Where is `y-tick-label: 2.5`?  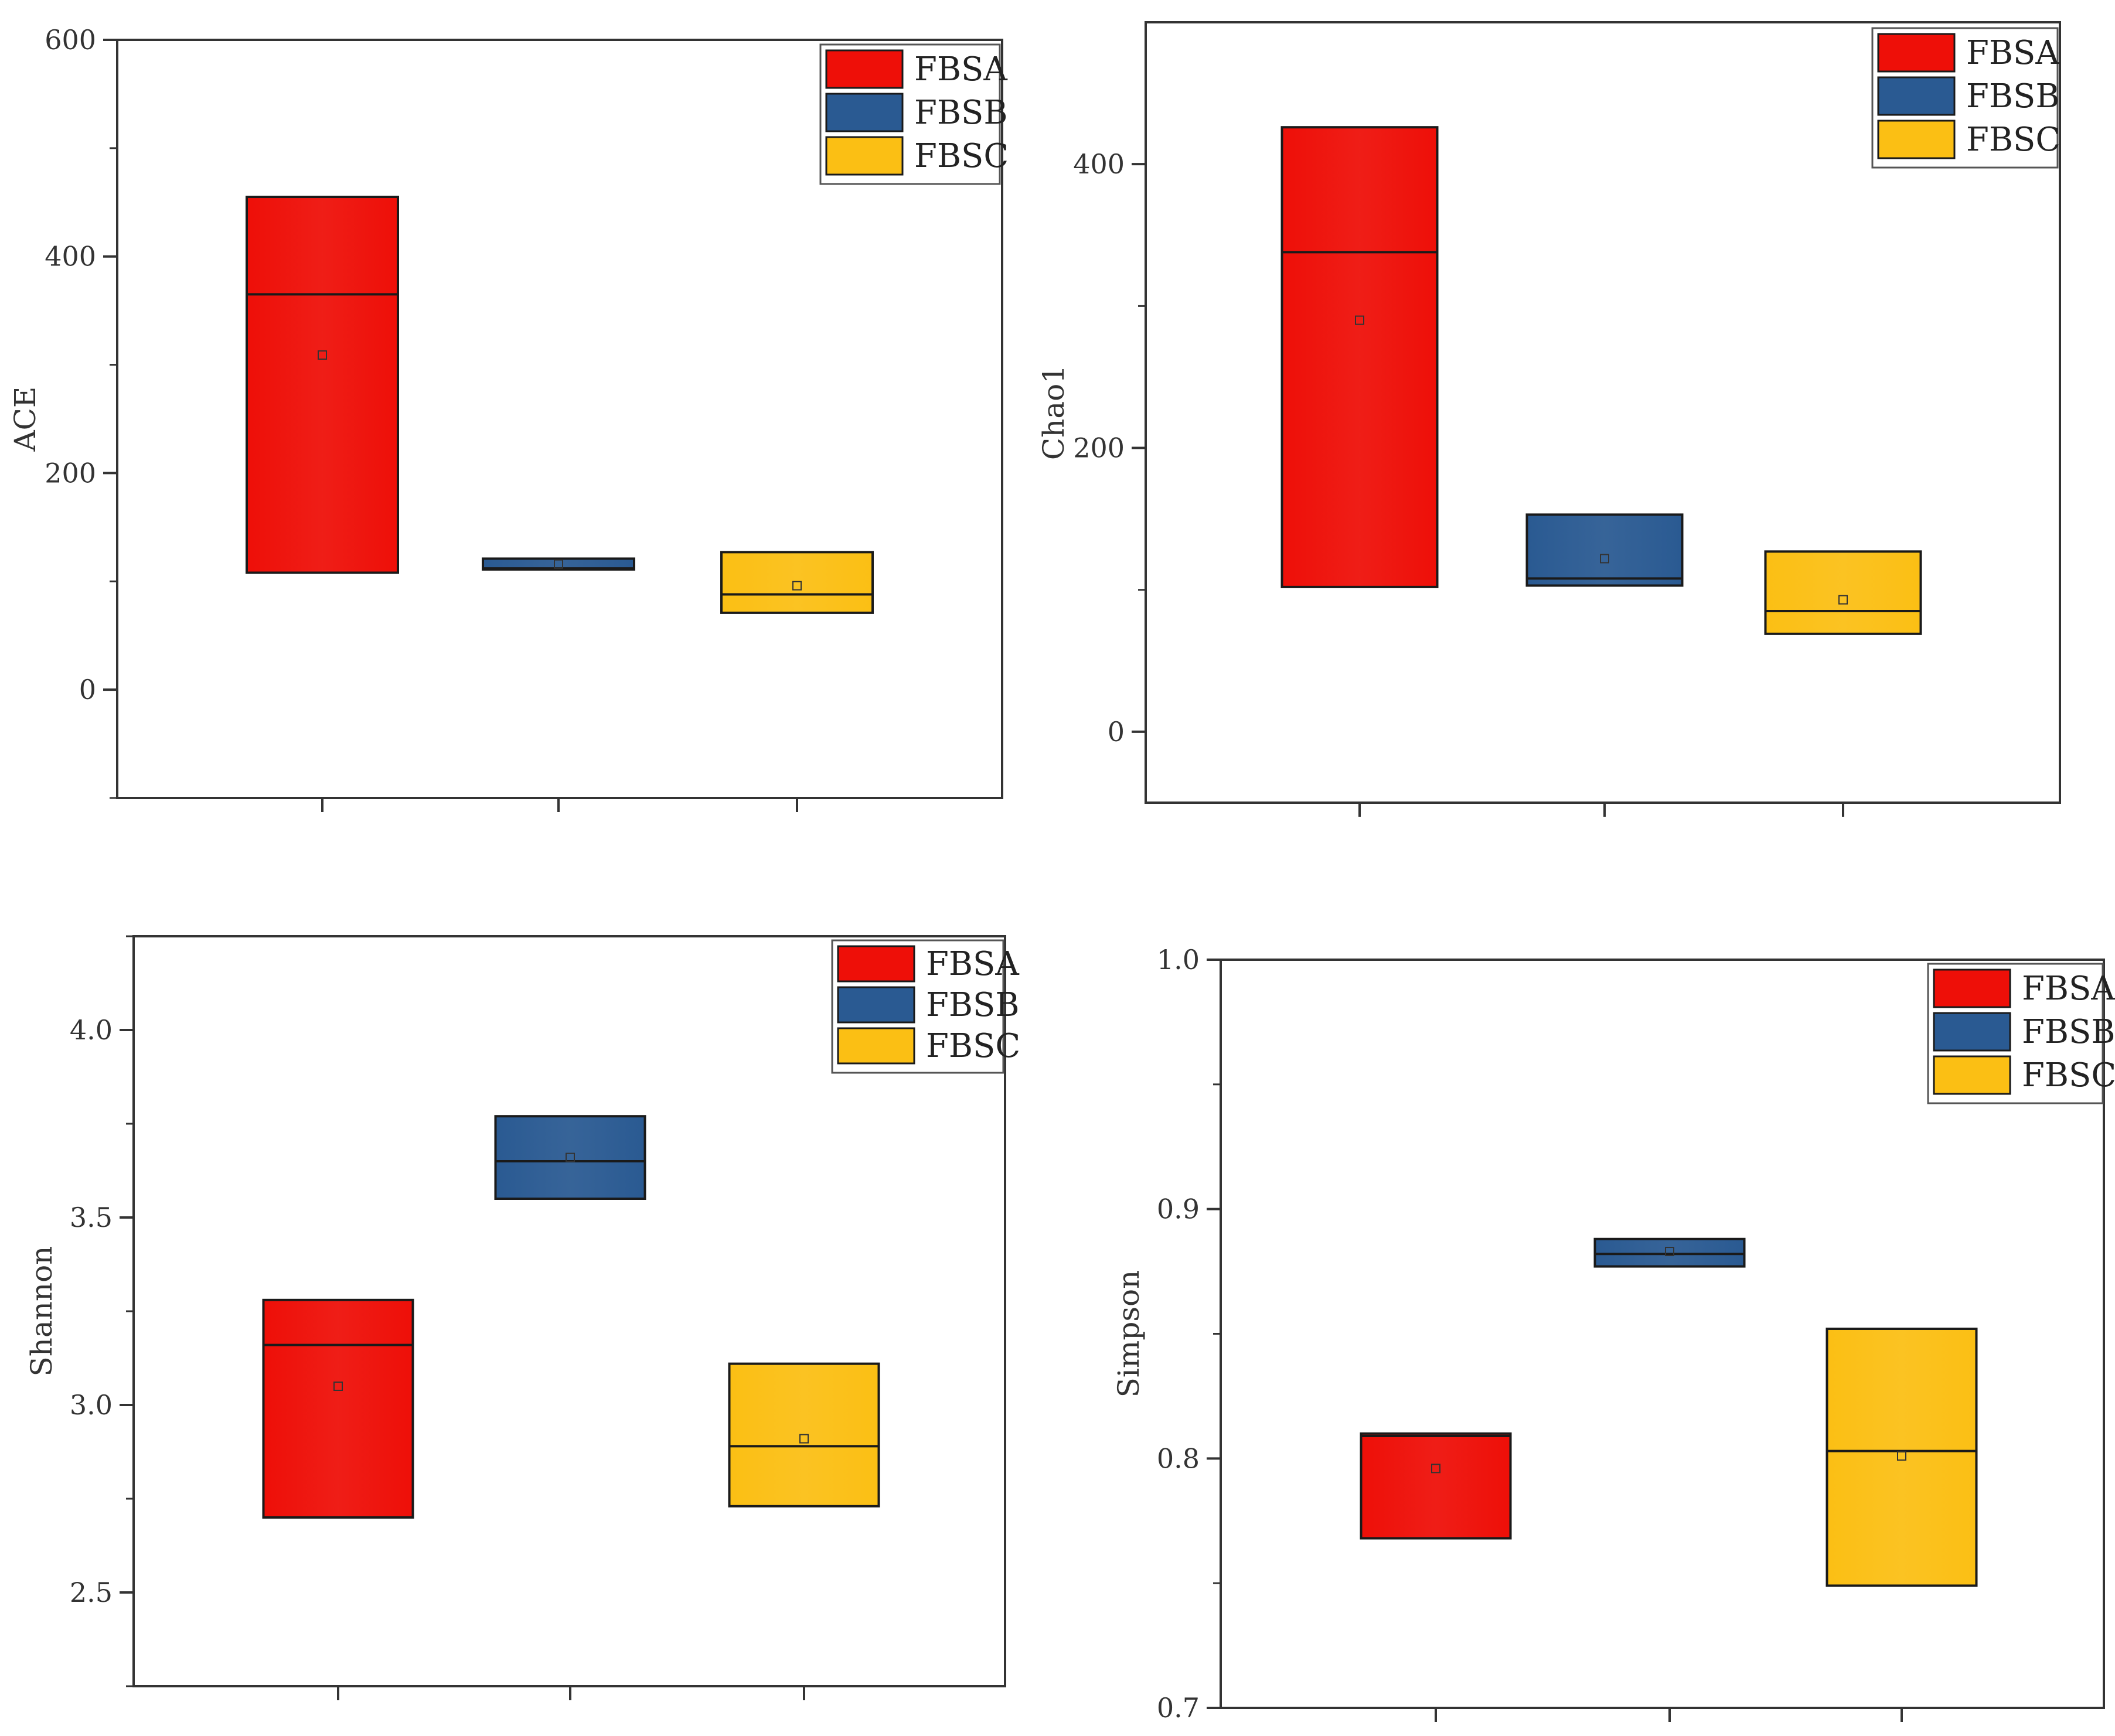 y-tick-label: 2.5 is located at coordinates (91, 1592).